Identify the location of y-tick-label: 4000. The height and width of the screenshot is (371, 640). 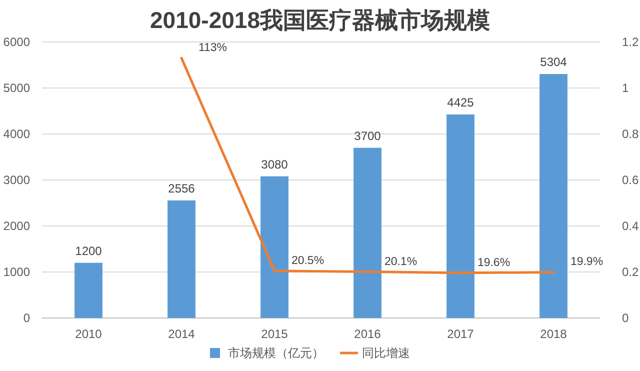
(16, 134).